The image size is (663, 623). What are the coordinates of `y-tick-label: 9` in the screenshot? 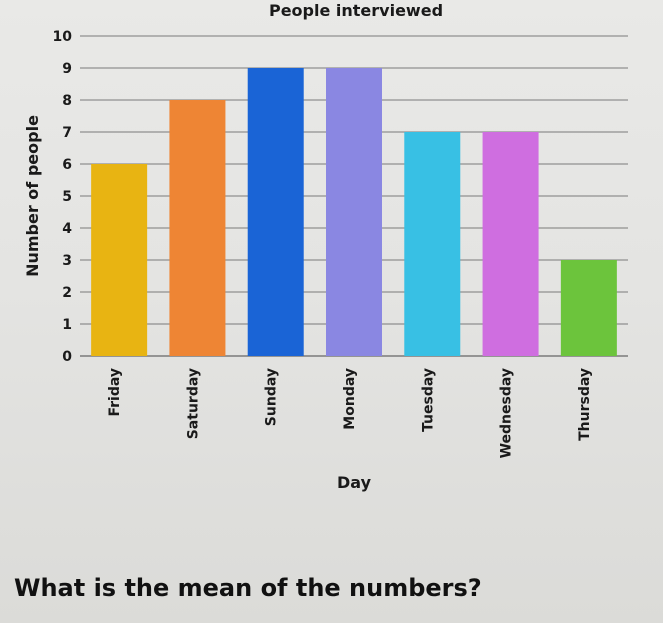 It's located at (67, 69).